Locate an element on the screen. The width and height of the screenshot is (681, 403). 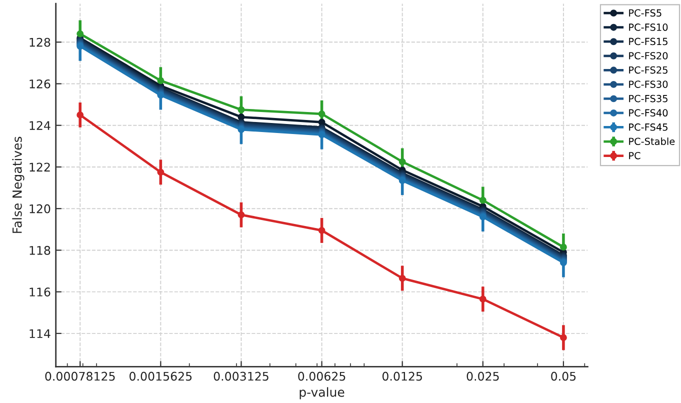
x-tick-label: 0.00625 is located at coordinates (322, 376).